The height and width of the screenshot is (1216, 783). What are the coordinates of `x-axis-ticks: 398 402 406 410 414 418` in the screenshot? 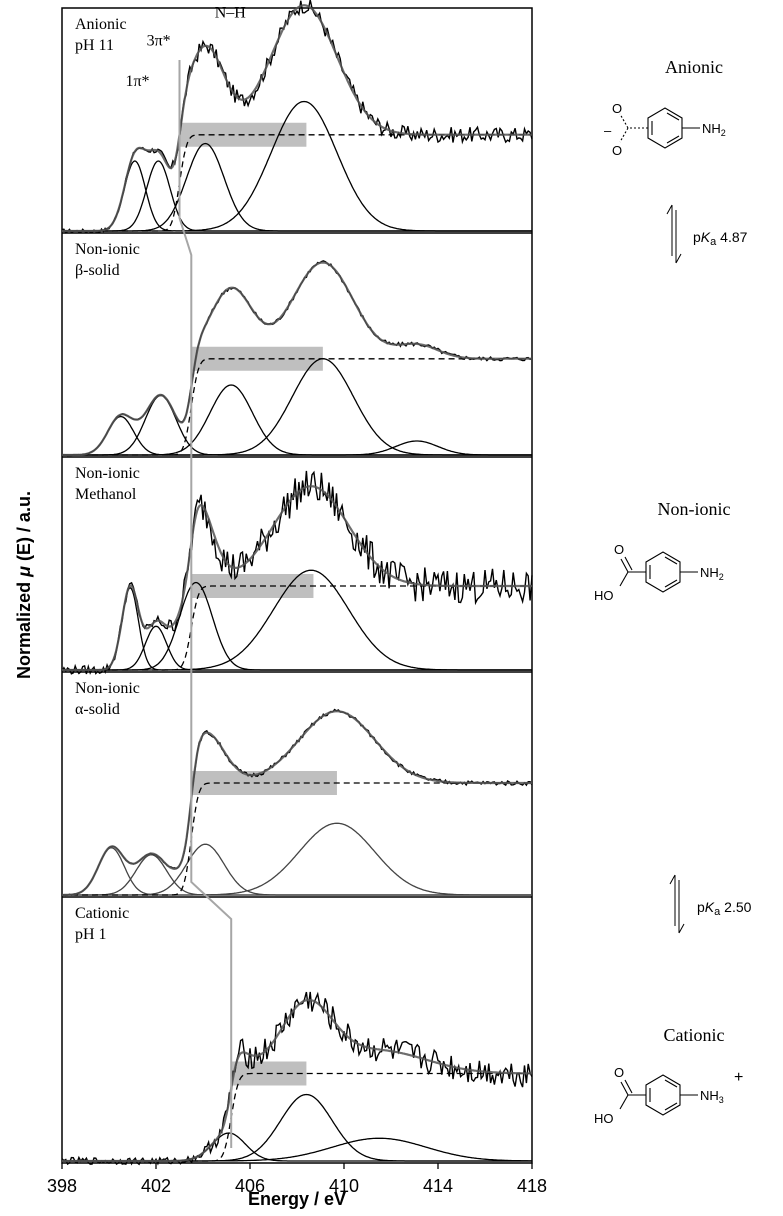 It's located at (297, 1179).